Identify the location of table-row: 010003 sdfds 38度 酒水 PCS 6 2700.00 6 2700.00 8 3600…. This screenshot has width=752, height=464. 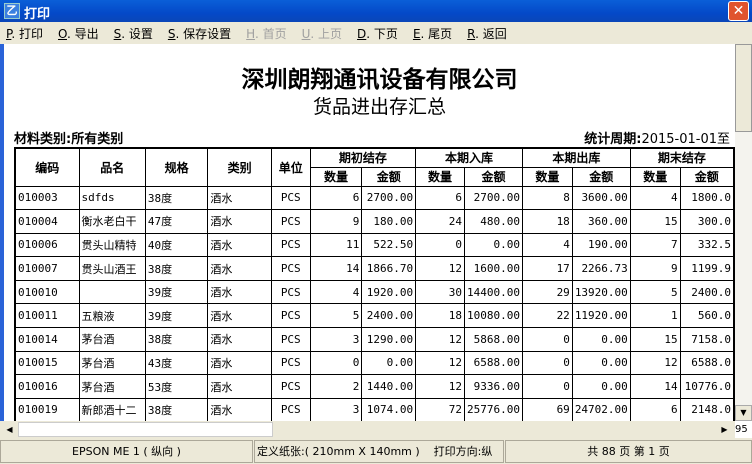
(374, 198).